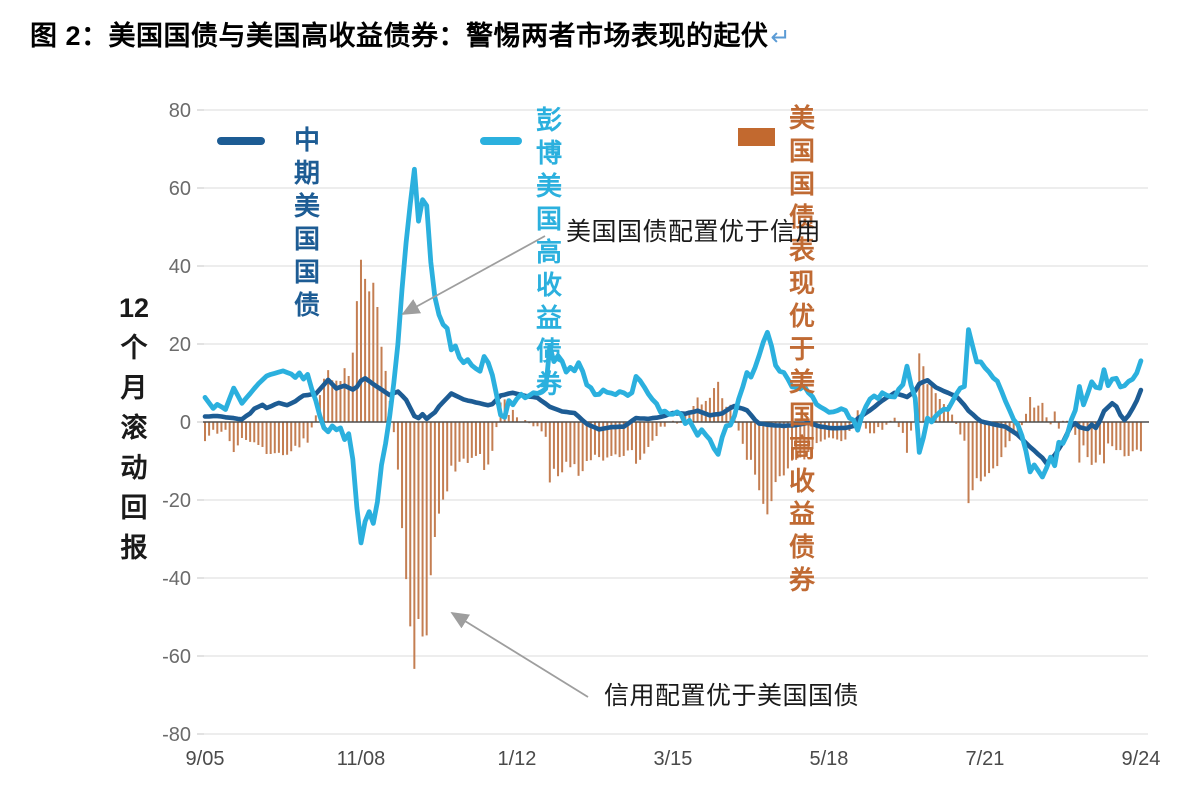 The height and width of the screenshot is (794, 1196). What do you see at coordinates (501, 141) in the screenshot?
I see `high-yield-legend-swatch` at bounding box center [501, 141].